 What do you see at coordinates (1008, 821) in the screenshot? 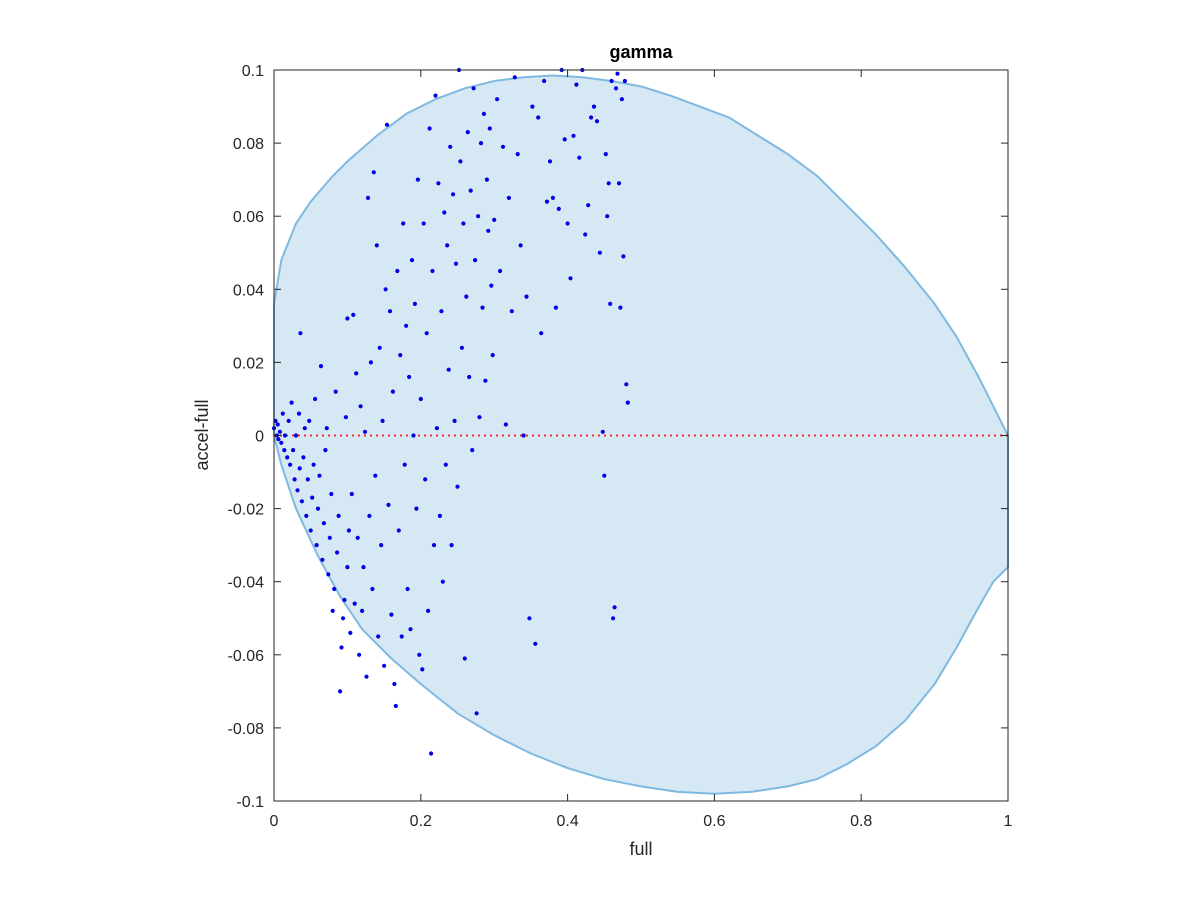
I see `x-tick-label: 1` at bounding box center [1008, 821].